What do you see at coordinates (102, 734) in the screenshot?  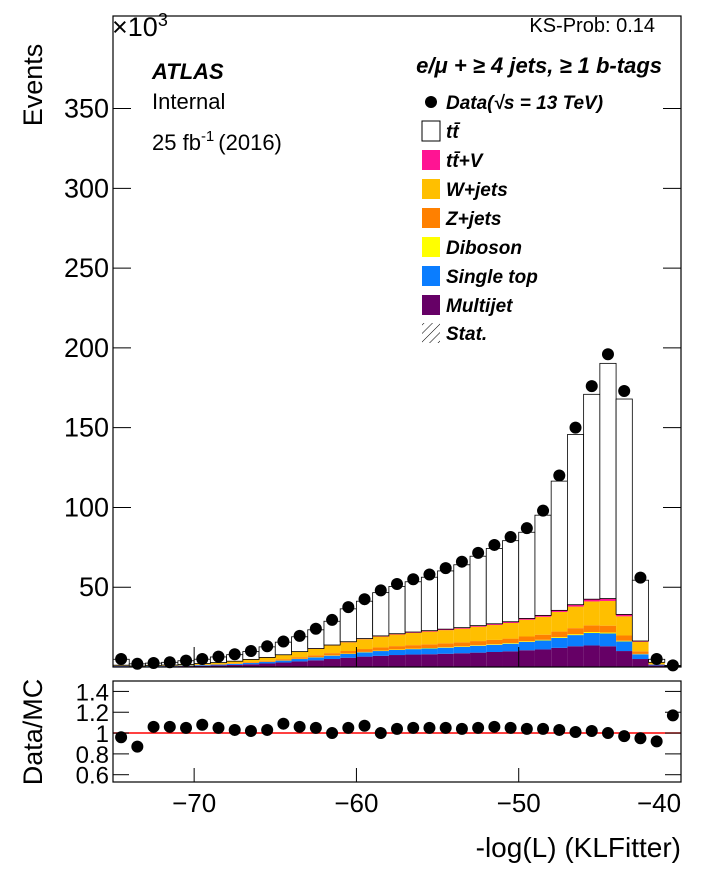 I see `y-tick-label: 1` at bounding box center [102, 734].